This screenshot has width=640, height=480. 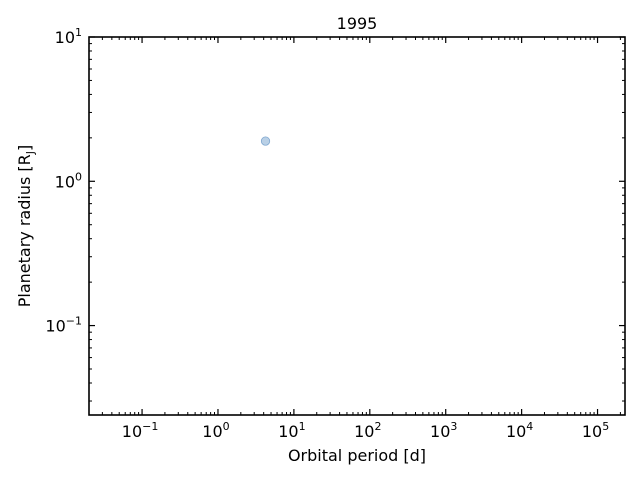 I want to click on y-tick-label: 10⁰, so click(x=68, y=180).